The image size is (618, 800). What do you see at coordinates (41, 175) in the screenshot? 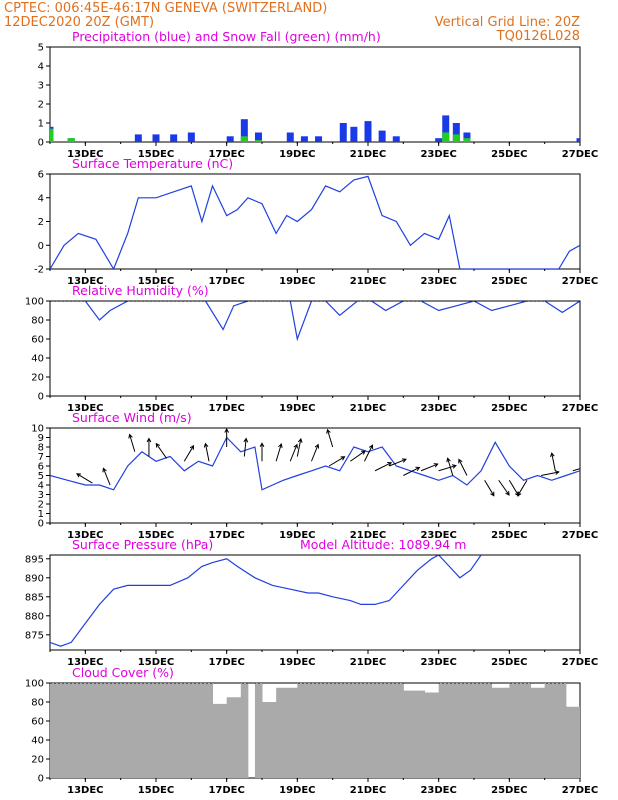
I see `y-tick-label: 6` at bounding box center [41, 175].